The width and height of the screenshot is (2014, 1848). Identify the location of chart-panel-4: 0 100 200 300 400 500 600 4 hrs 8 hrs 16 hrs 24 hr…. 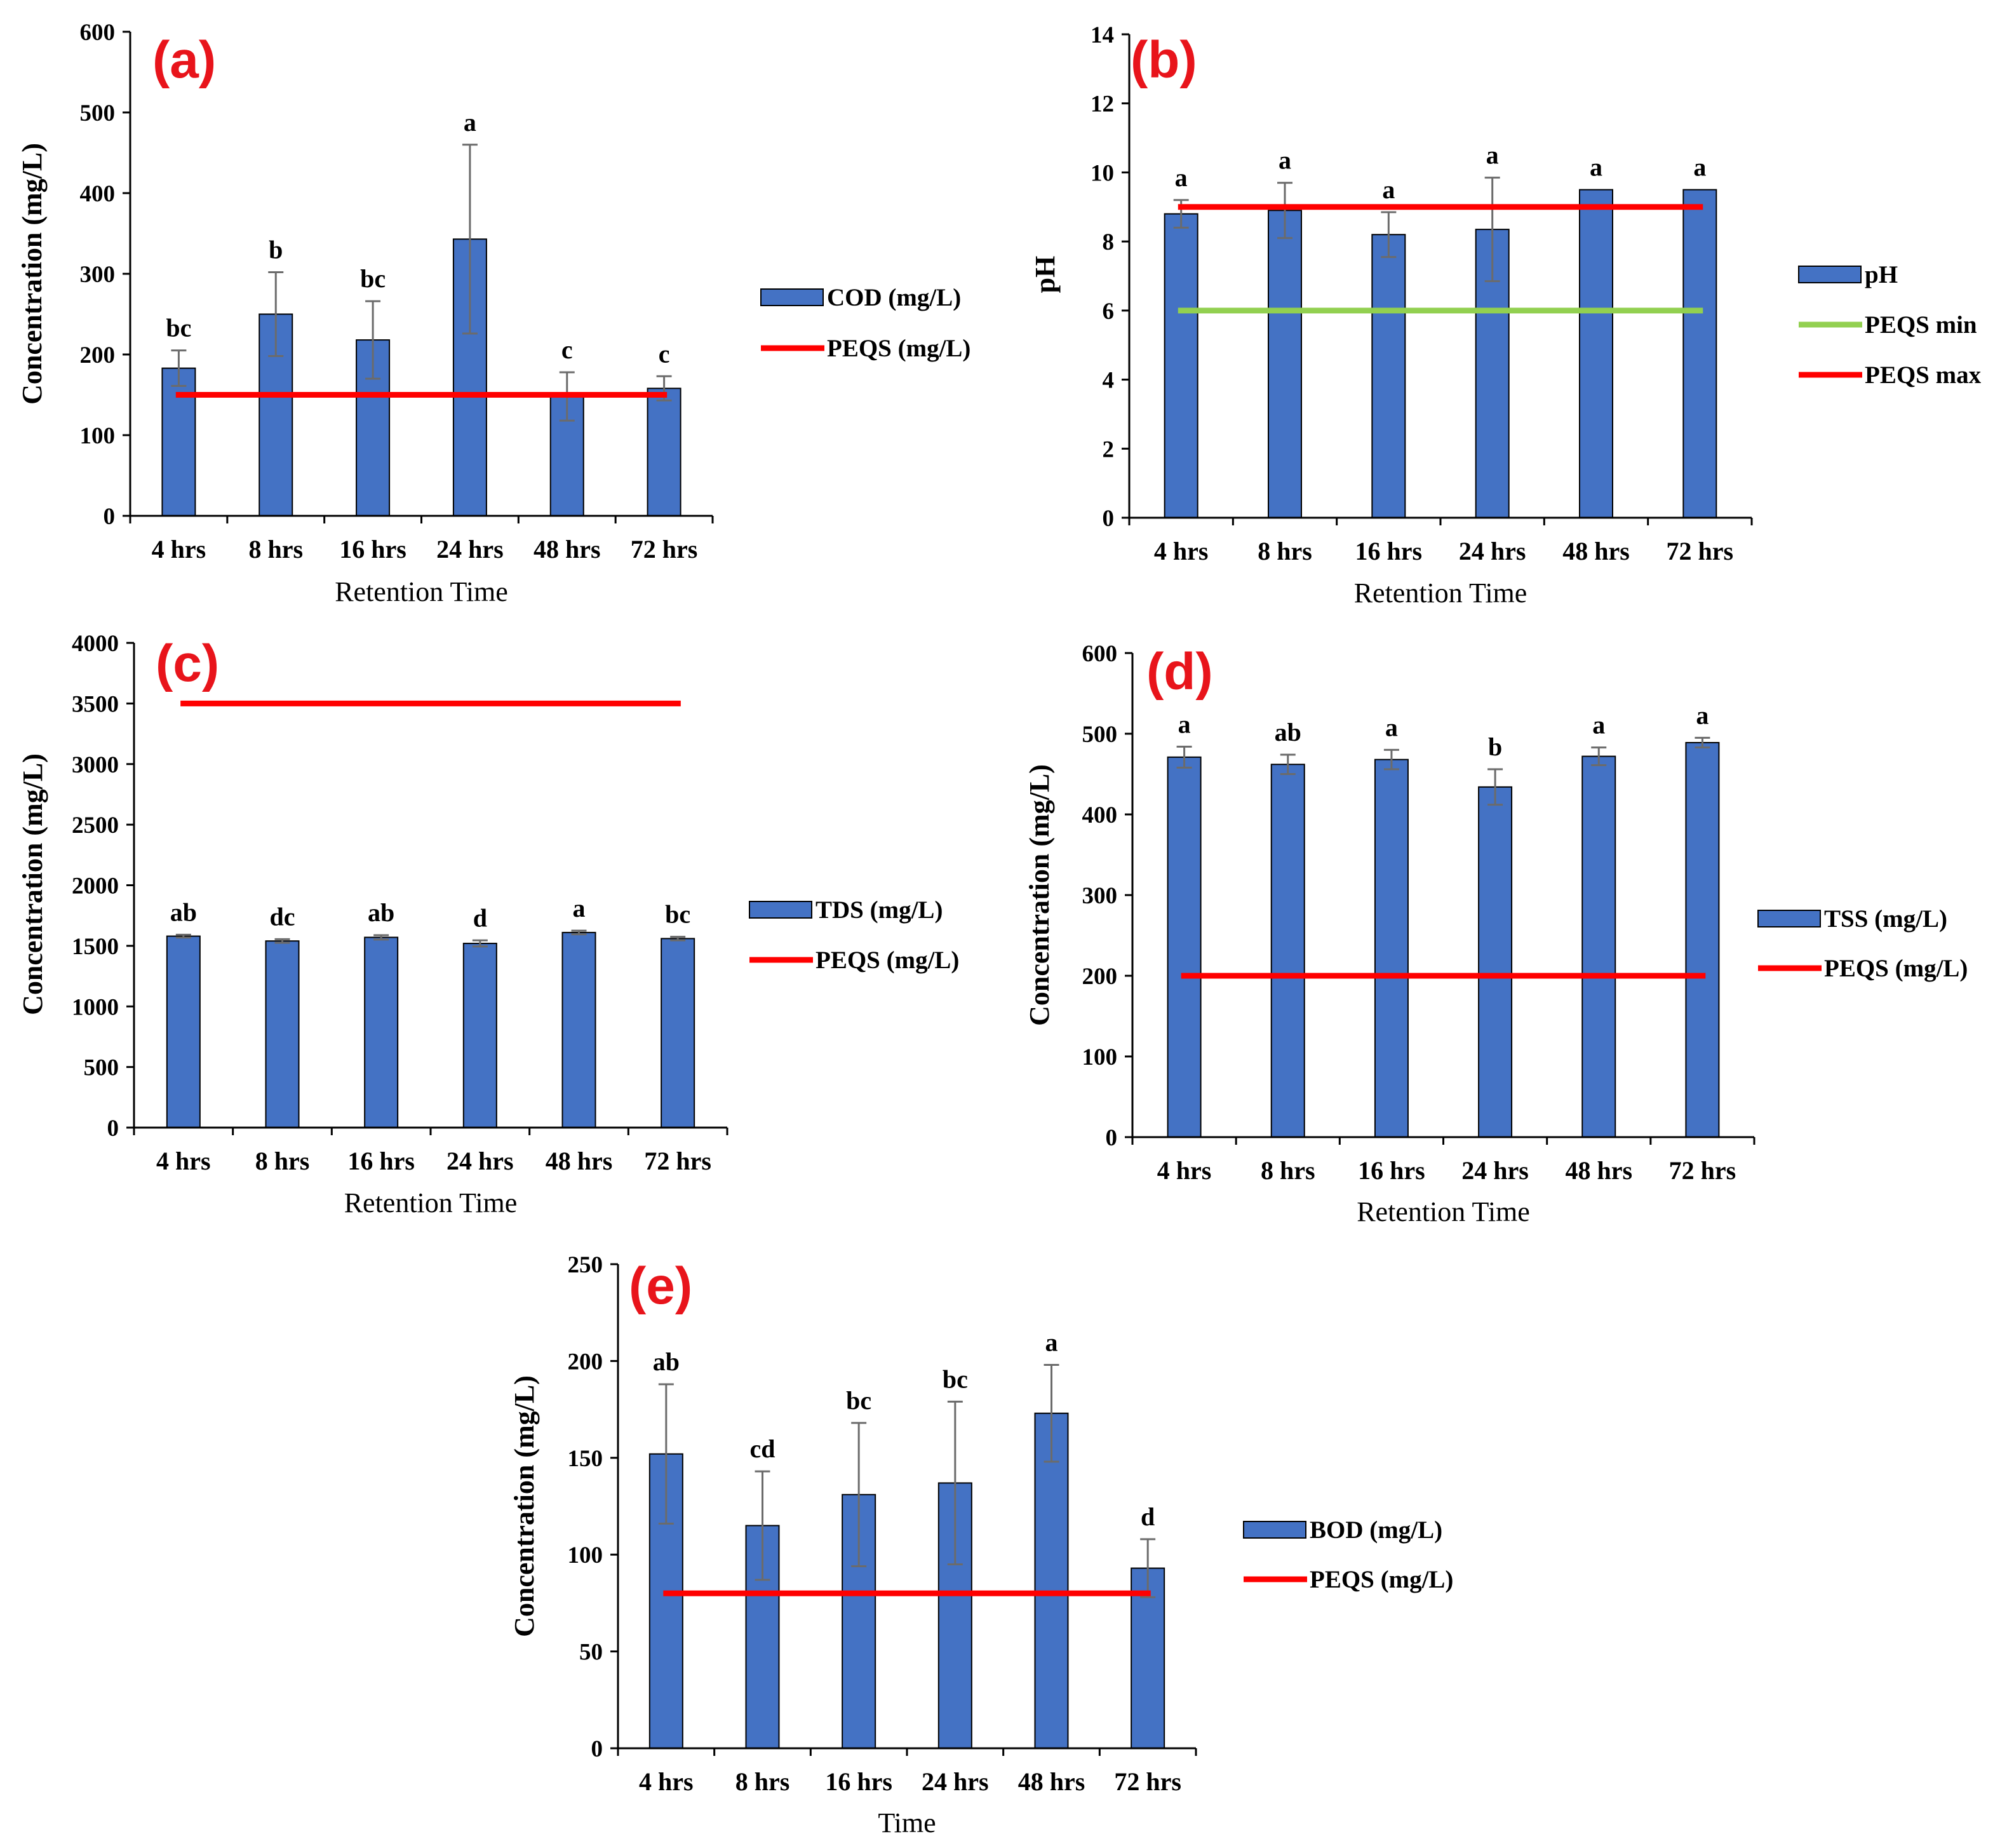
(1496, 934).